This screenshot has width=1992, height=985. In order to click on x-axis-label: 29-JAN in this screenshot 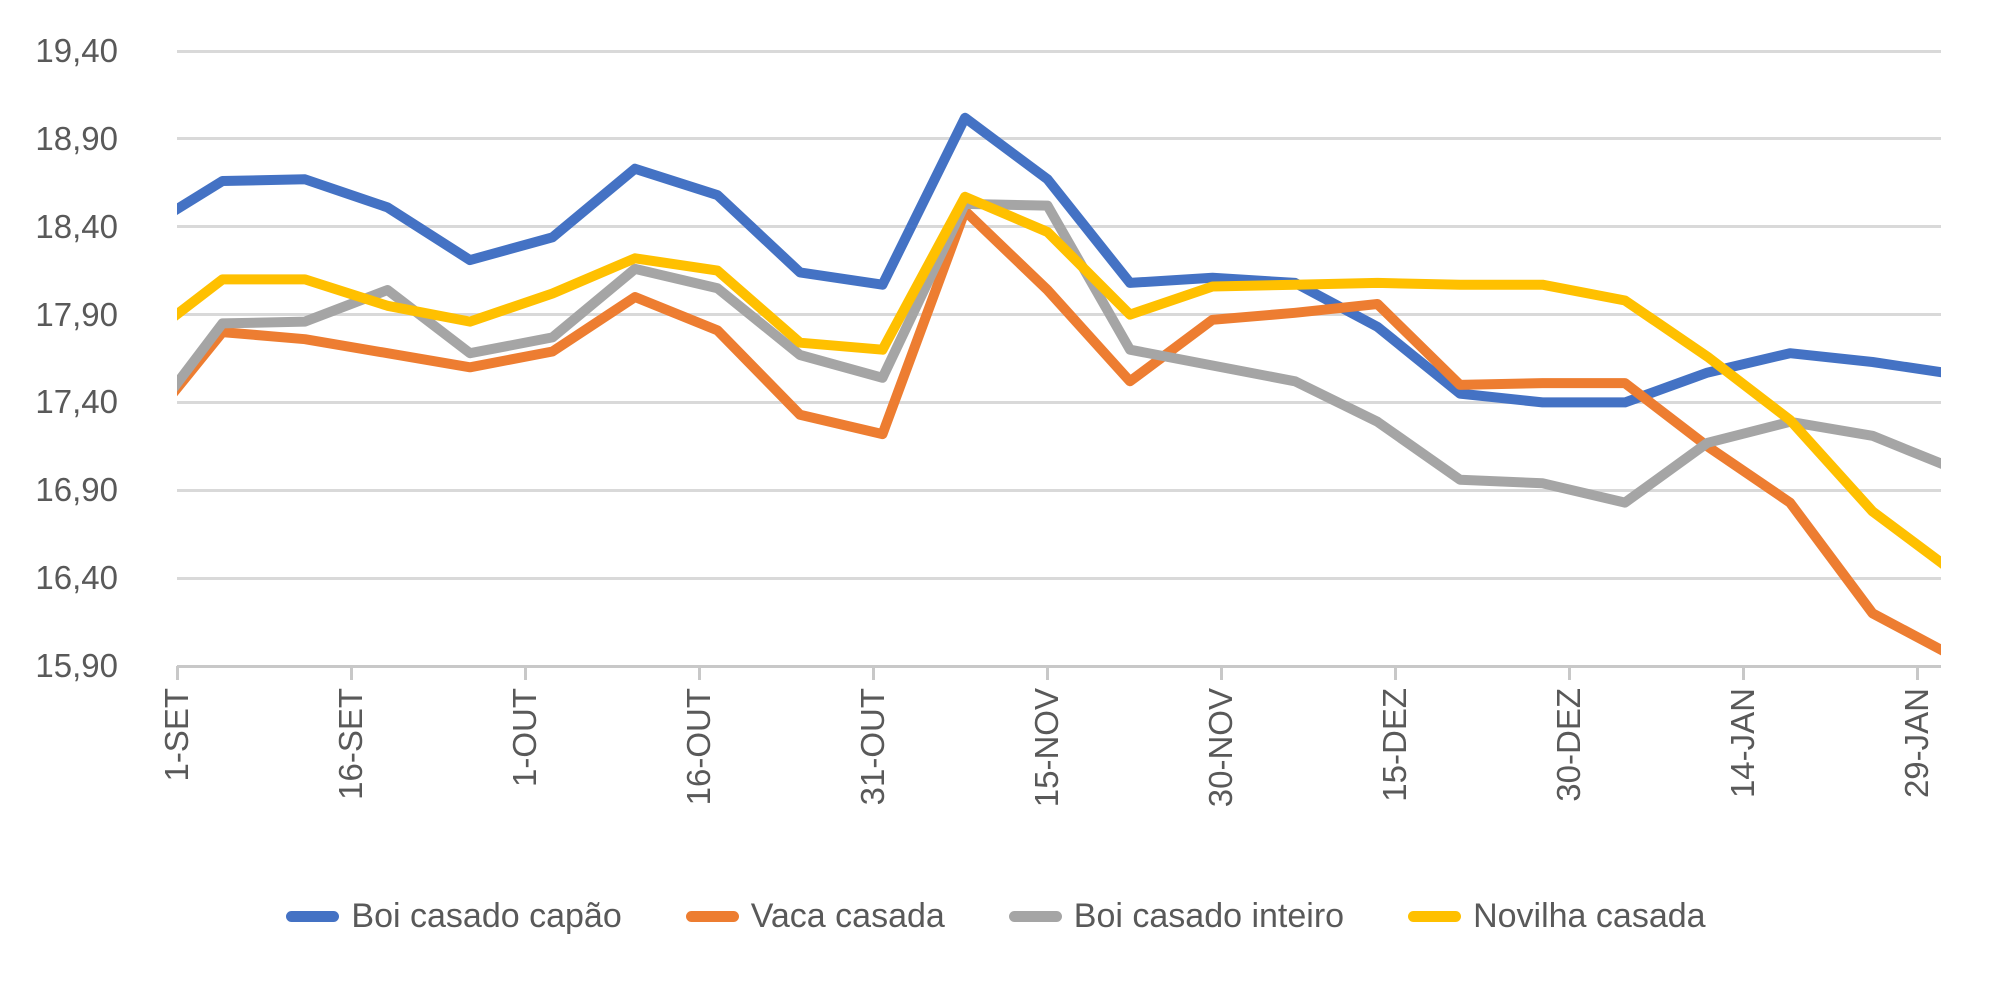, I will do `click(1916, 743)`.